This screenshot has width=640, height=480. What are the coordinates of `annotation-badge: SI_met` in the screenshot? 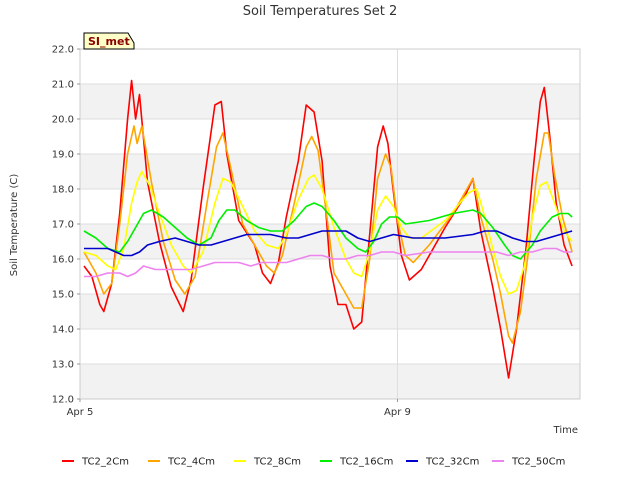 It's located at (109, 41).